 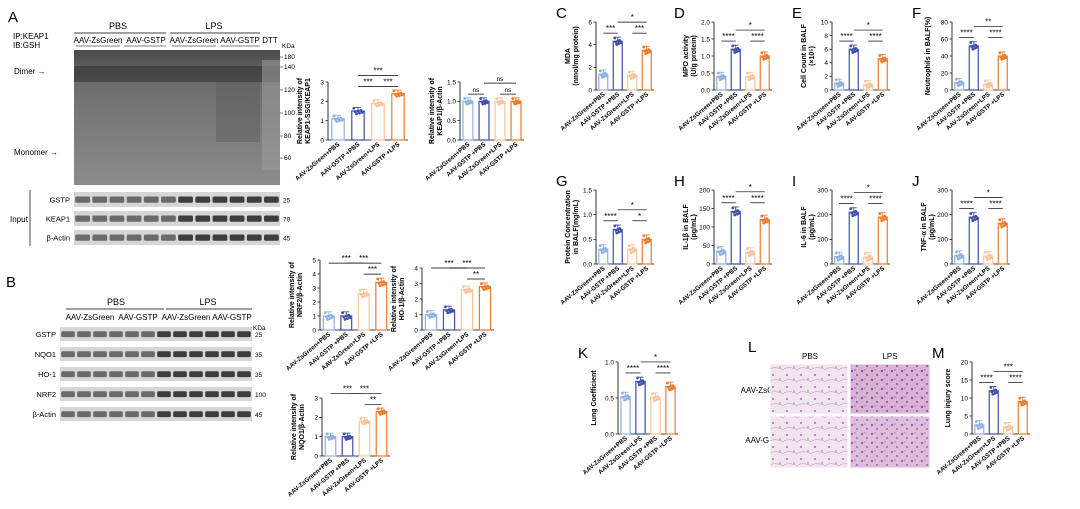 What do you see at coordinates (45, 354) in the screenshot?
I see `blot-label: NQO1` at bounding box center [45, 354].